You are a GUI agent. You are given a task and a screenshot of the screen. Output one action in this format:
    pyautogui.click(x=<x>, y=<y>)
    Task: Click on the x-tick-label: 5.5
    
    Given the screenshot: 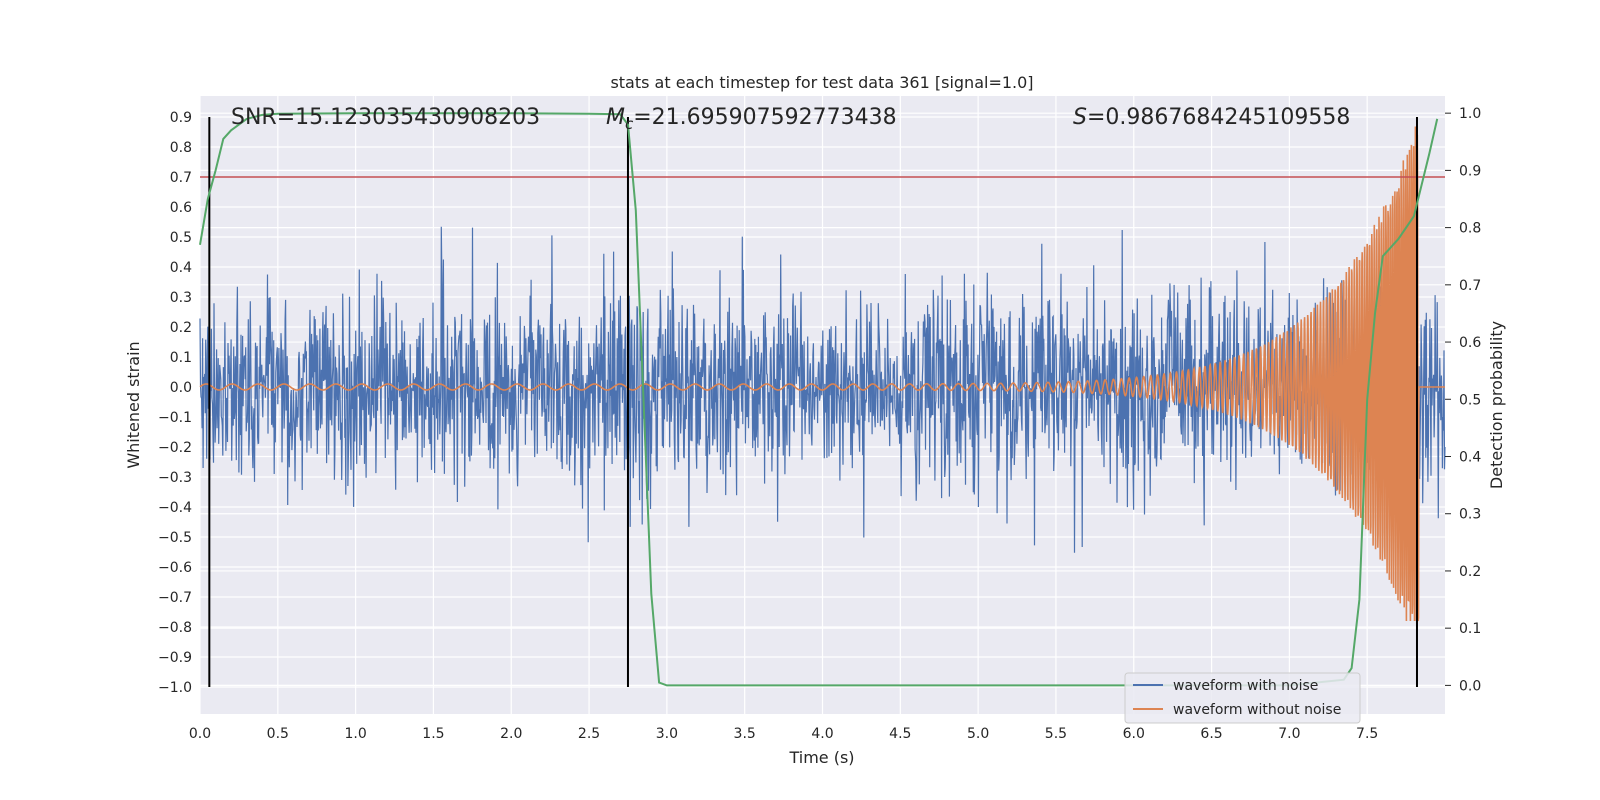 What is the action you would take?
    pyautogui.click(x=1056, y=734)
    